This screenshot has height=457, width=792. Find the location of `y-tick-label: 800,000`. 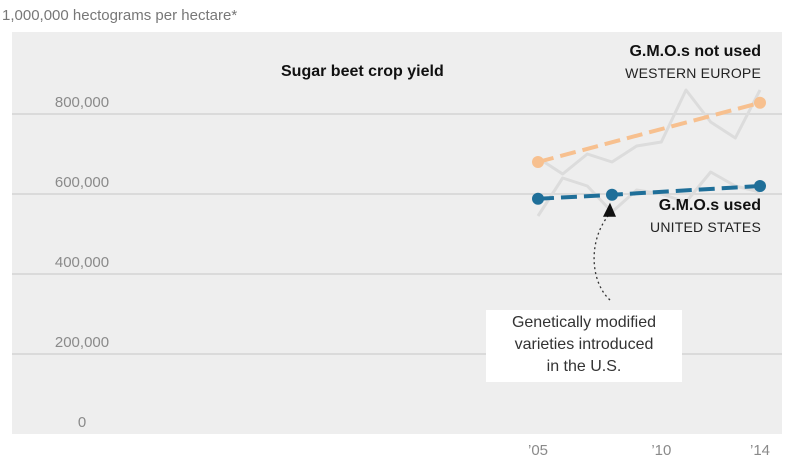

y-tick-label: 800,000 is located at coordinates (82, 102).